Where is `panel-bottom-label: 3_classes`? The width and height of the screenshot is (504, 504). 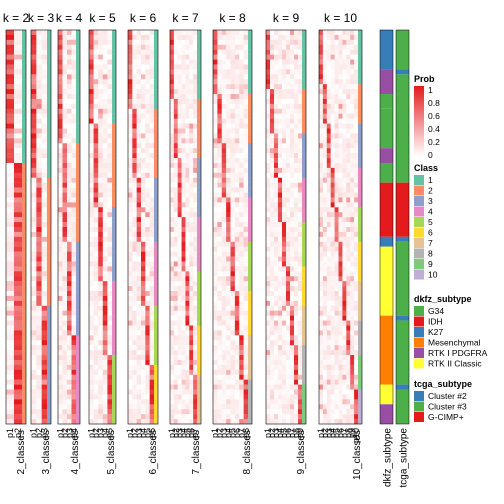 panel-bottom-label: 3_classes is located at coordinates (46, 452).